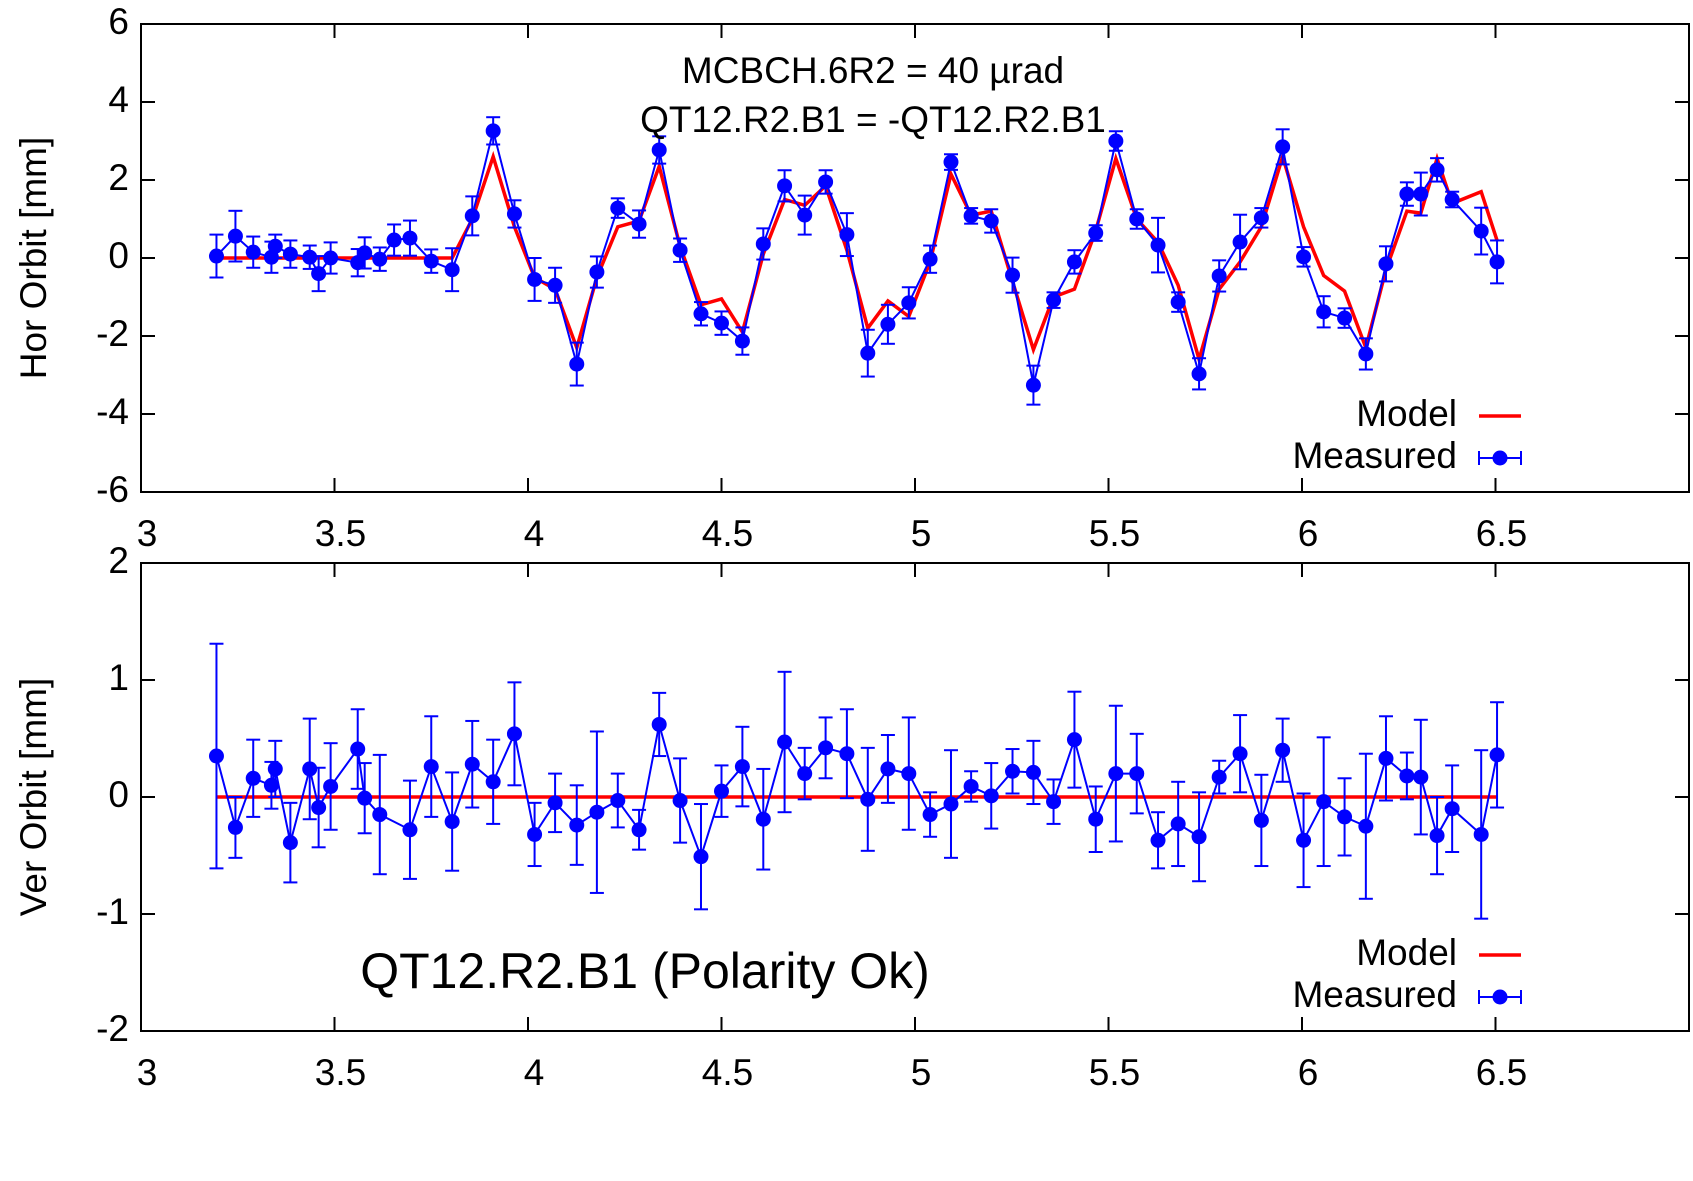 This screenshot has width=1693, height=1181. I want to click on y-tick-label: -2, so click(112, 333).